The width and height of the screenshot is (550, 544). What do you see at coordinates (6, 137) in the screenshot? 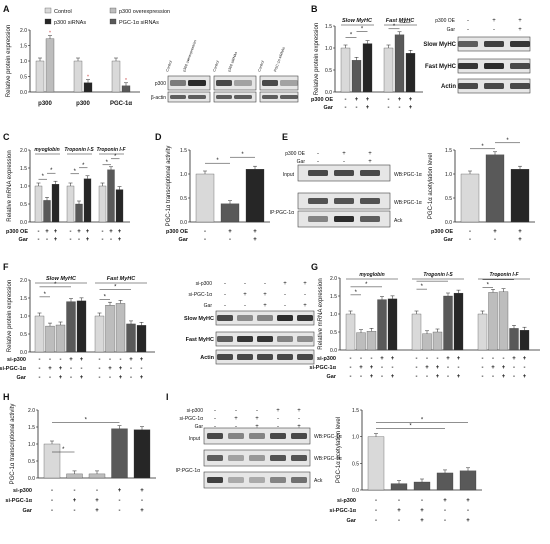
I see `panel-letter-c: C` at bounding box center [6, 137].